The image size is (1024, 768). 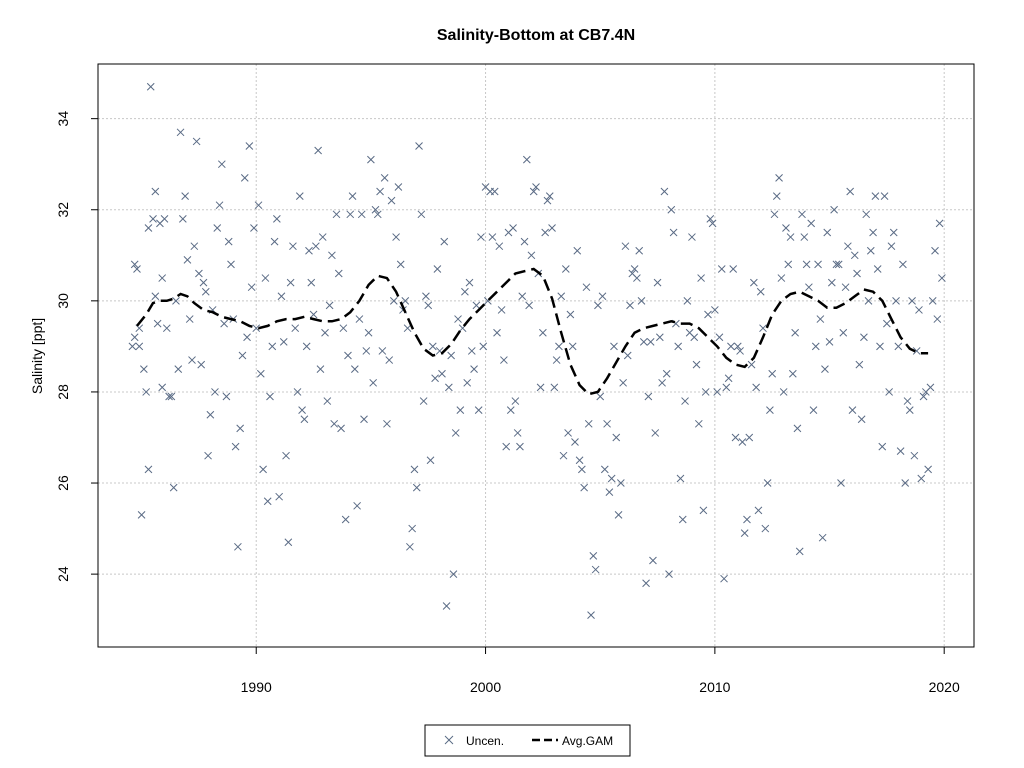 What do you see at coordinates (63, 301) in the screenshot?
I see `y-tick-label: 30` at bounding box center [63, 301].